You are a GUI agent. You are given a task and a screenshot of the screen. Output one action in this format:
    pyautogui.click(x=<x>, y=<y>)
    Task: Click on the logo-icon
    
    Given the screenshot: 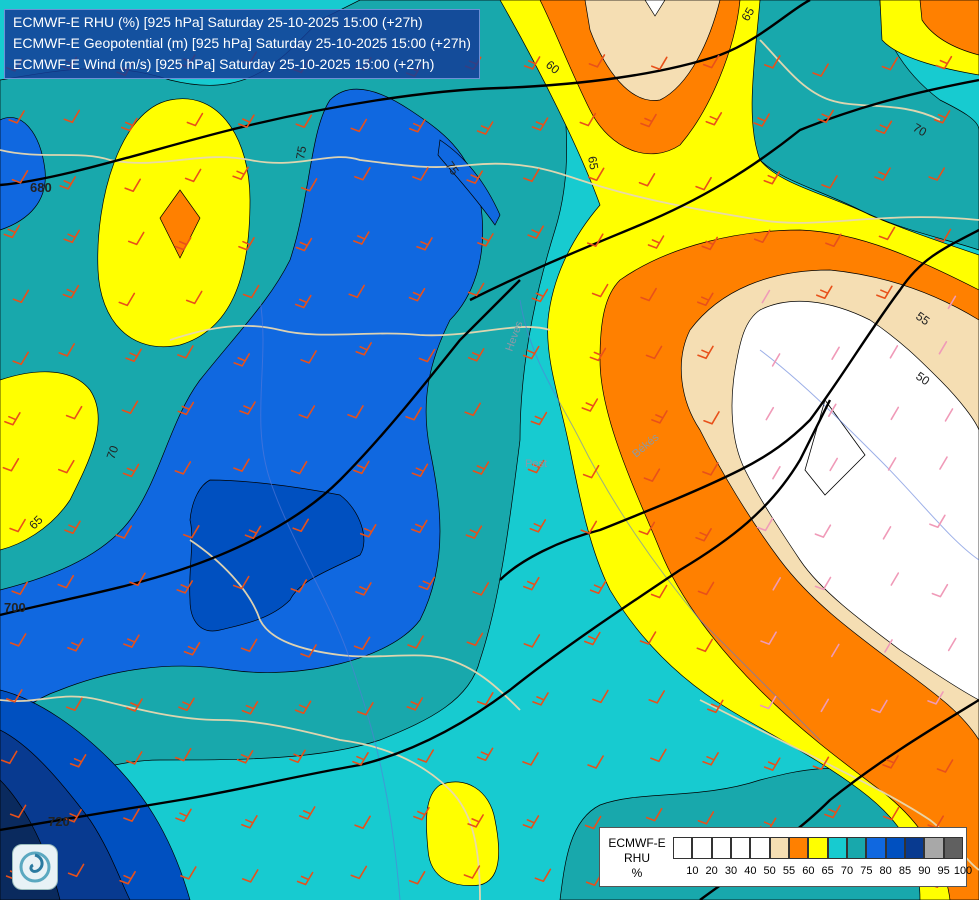 What is the action you would take?
    pyautogui.click(x=35, y=867)
    